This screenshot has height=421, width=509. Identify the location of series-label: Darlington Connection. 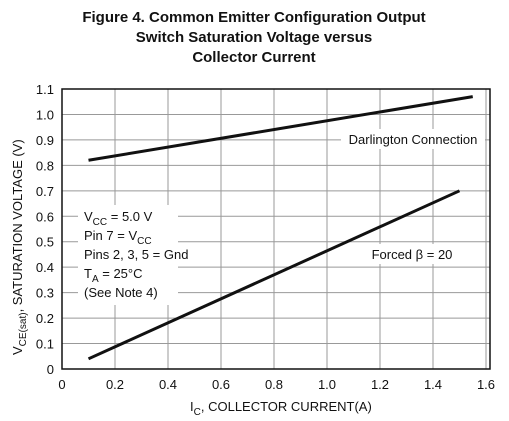
(413, 139).